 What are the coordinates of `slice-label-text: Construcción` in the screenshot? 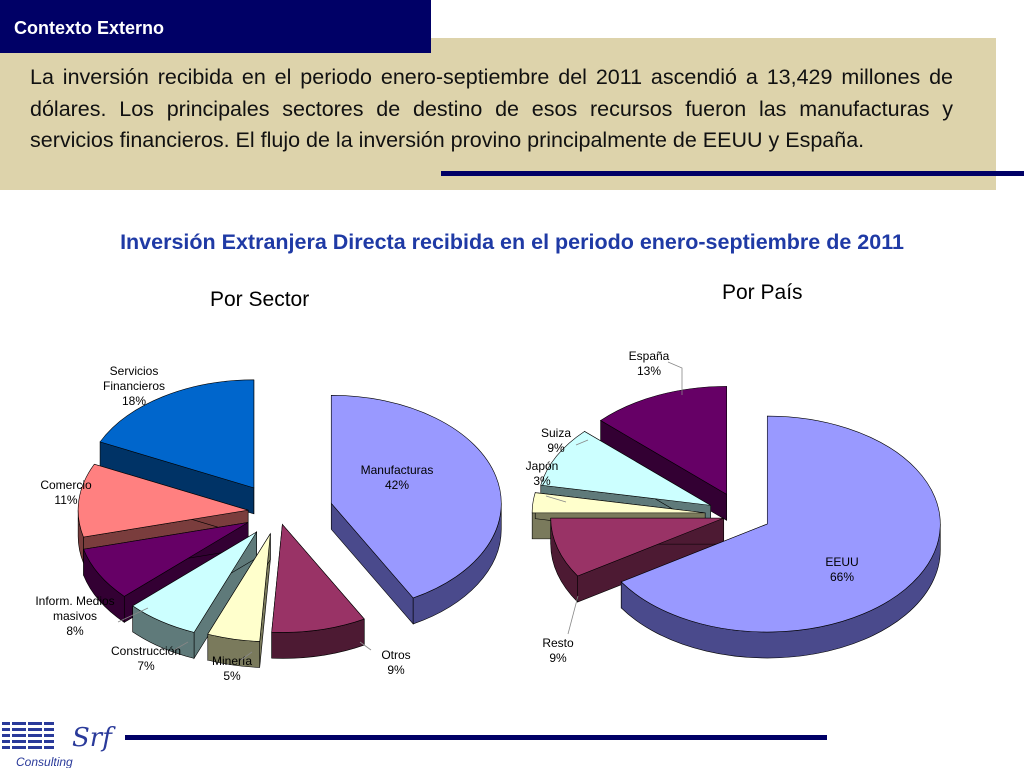 It's located at (146, 651).